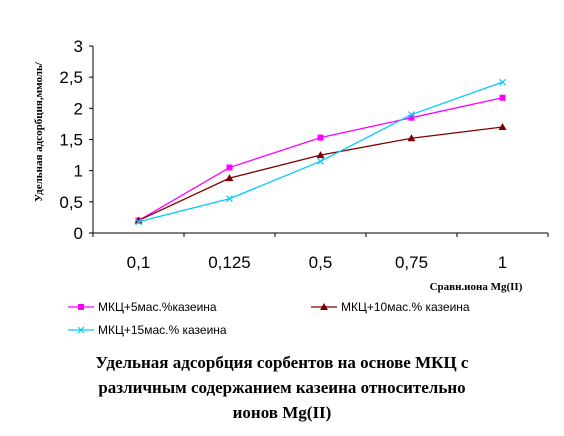 Image resolution: width=564 pixels, height=436 pixels. What do you see at coordinates (78, 171) in the screenshot?
I see `y-tick-label: 1` at bounding box center [78, 171].